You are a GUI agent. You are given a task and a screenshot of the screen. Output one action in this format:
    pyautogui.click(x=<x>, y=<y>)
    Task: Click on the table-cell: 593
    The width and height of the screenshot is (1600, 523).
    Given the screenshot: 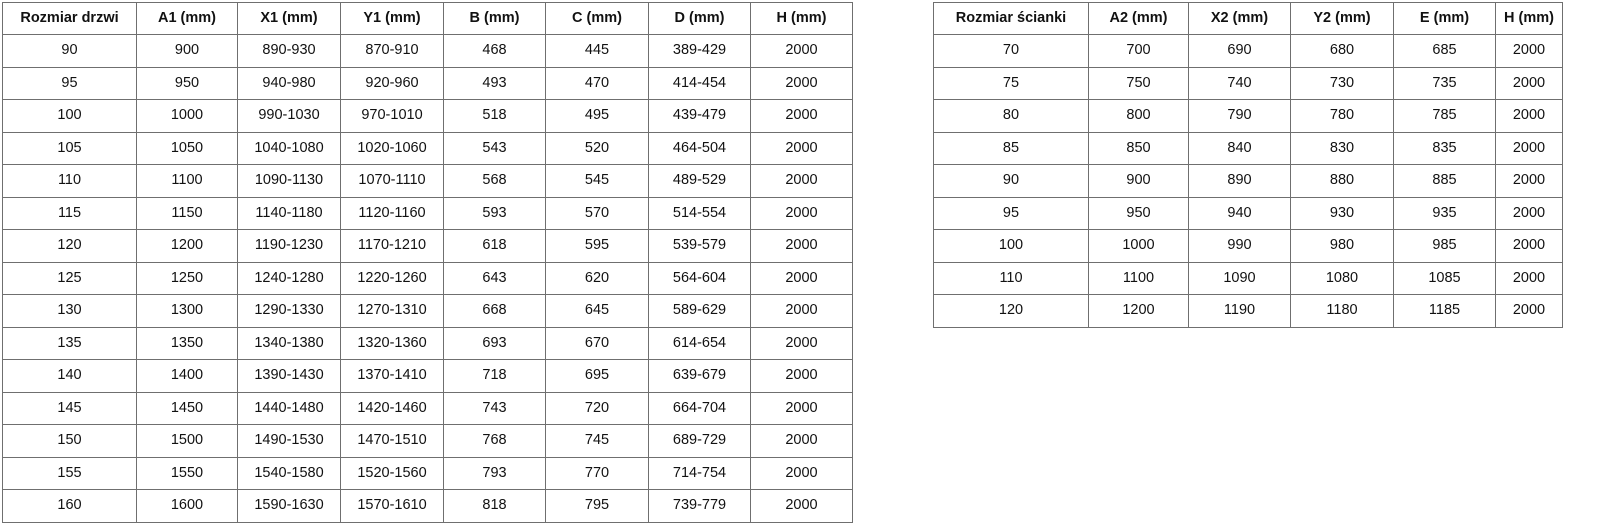 What is the action you would take?
    pyautogui.click(x=494, y=213)
    